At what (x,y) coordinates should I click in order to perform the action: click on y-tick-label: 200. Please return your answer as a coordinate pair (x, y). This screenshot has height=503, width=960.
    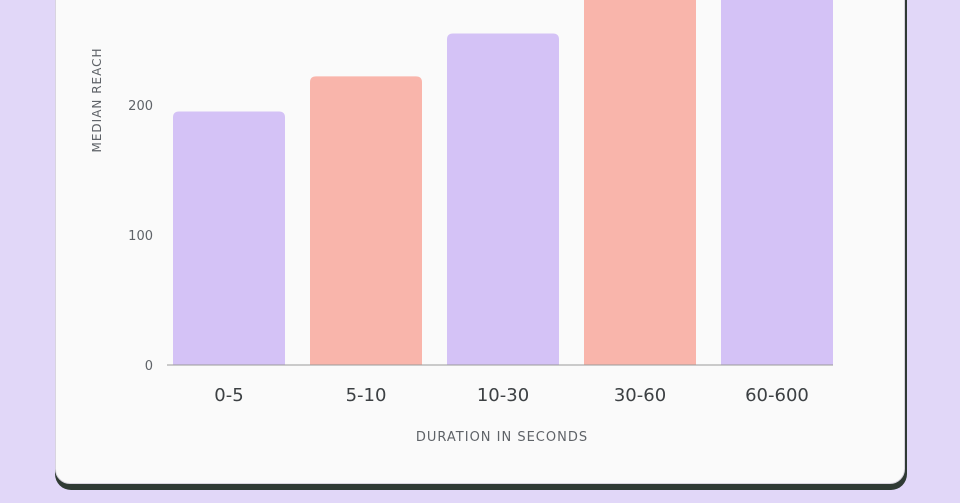
    Looking at the image, I should click on (140, 106).